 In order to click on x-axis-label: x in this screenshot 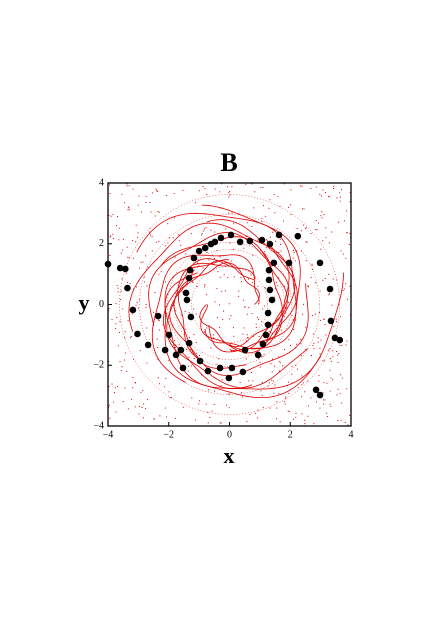, I will do `click(229, 455)`.